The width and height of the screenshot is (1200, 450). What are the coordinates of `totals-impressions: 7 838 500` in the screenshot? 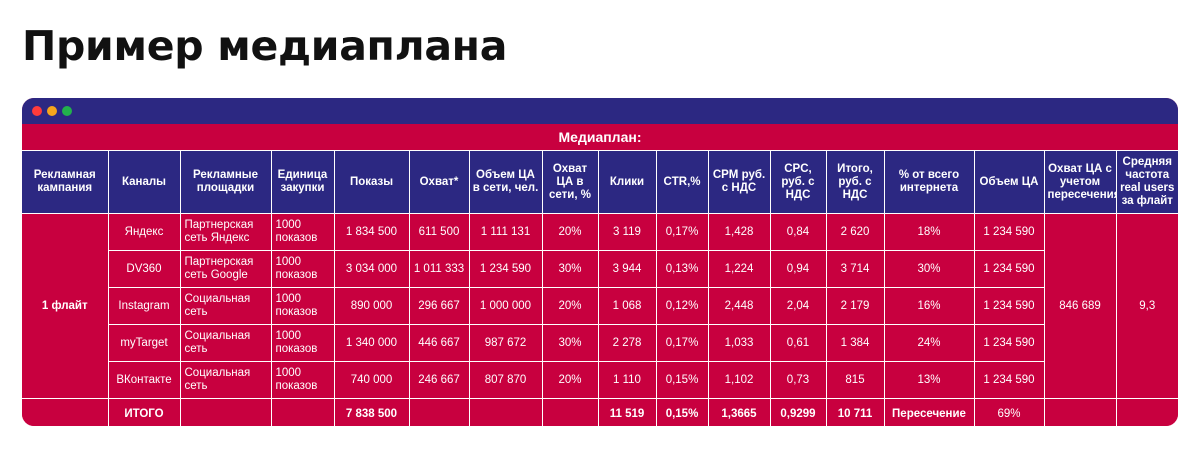 It's located at (371, 412).